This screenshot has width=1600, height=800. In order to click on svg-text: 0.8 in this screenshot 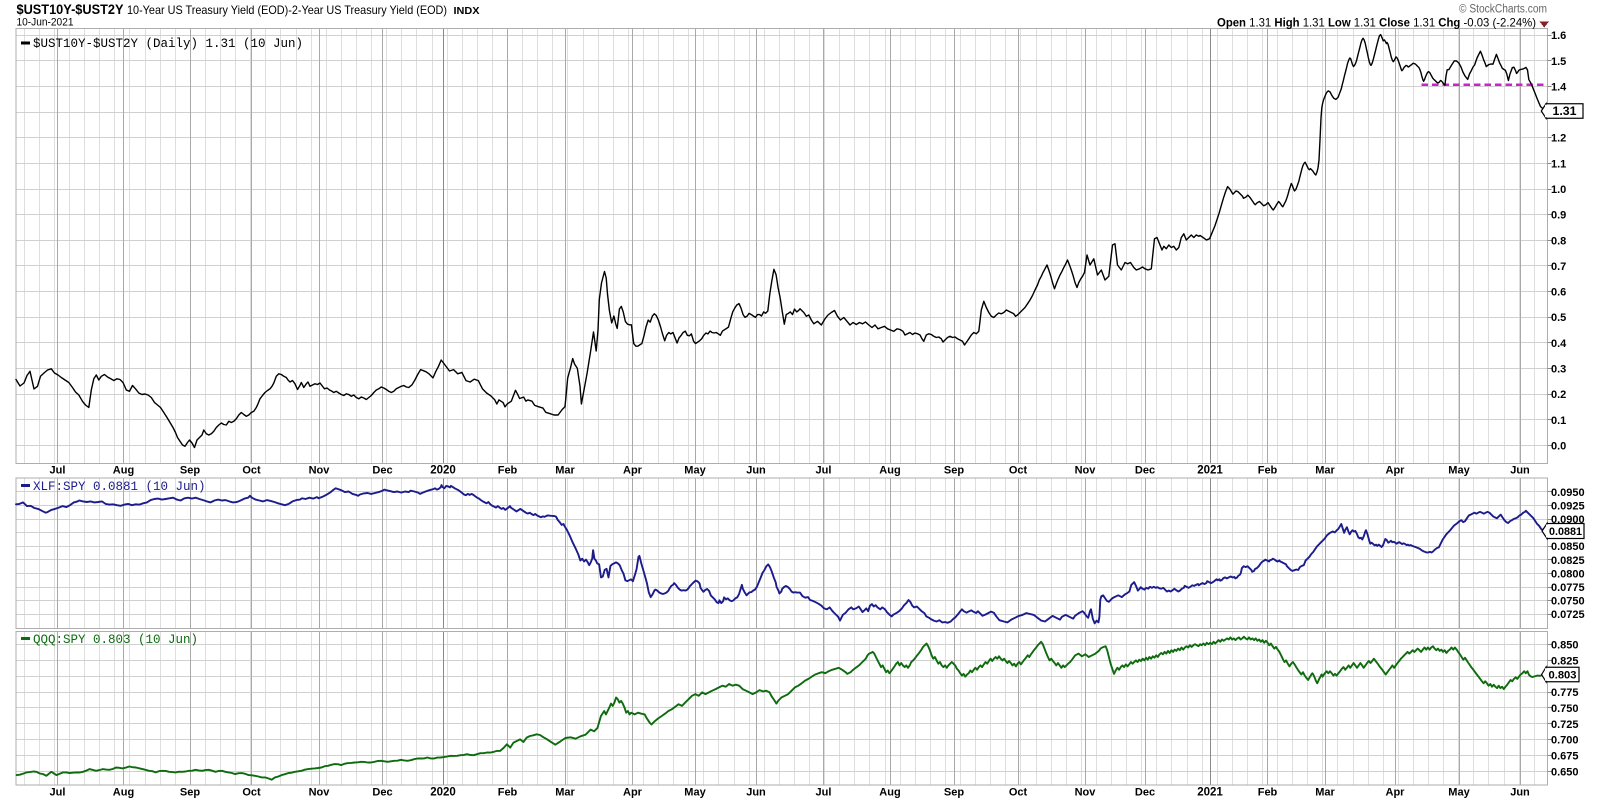, I will do `click(1558, 241)`.